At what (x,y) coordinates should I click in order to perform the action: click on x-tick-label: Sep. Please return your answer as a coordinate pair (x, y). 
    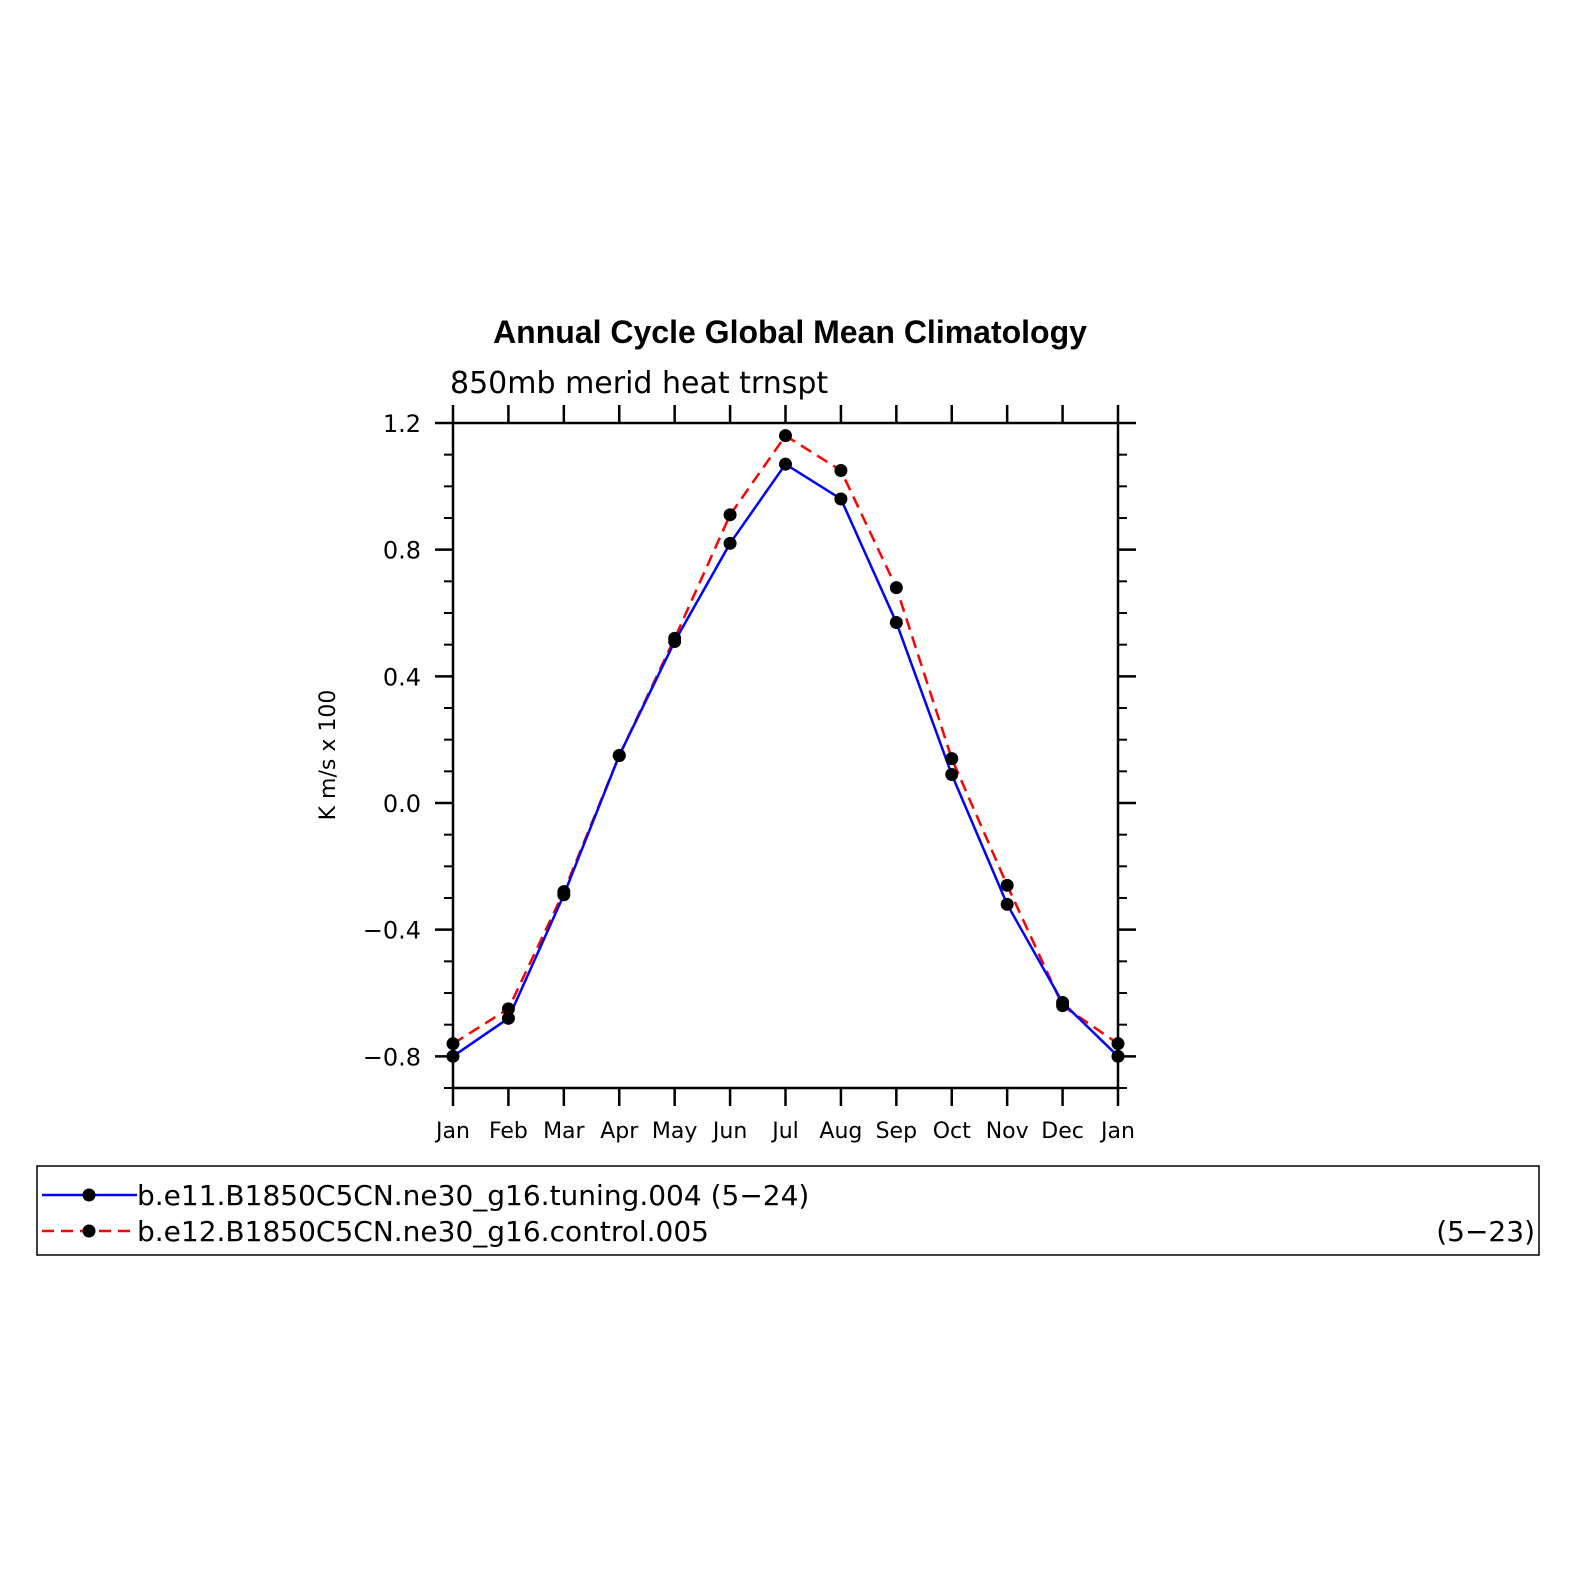
    Looking at the image, I should click on (896, 1131).